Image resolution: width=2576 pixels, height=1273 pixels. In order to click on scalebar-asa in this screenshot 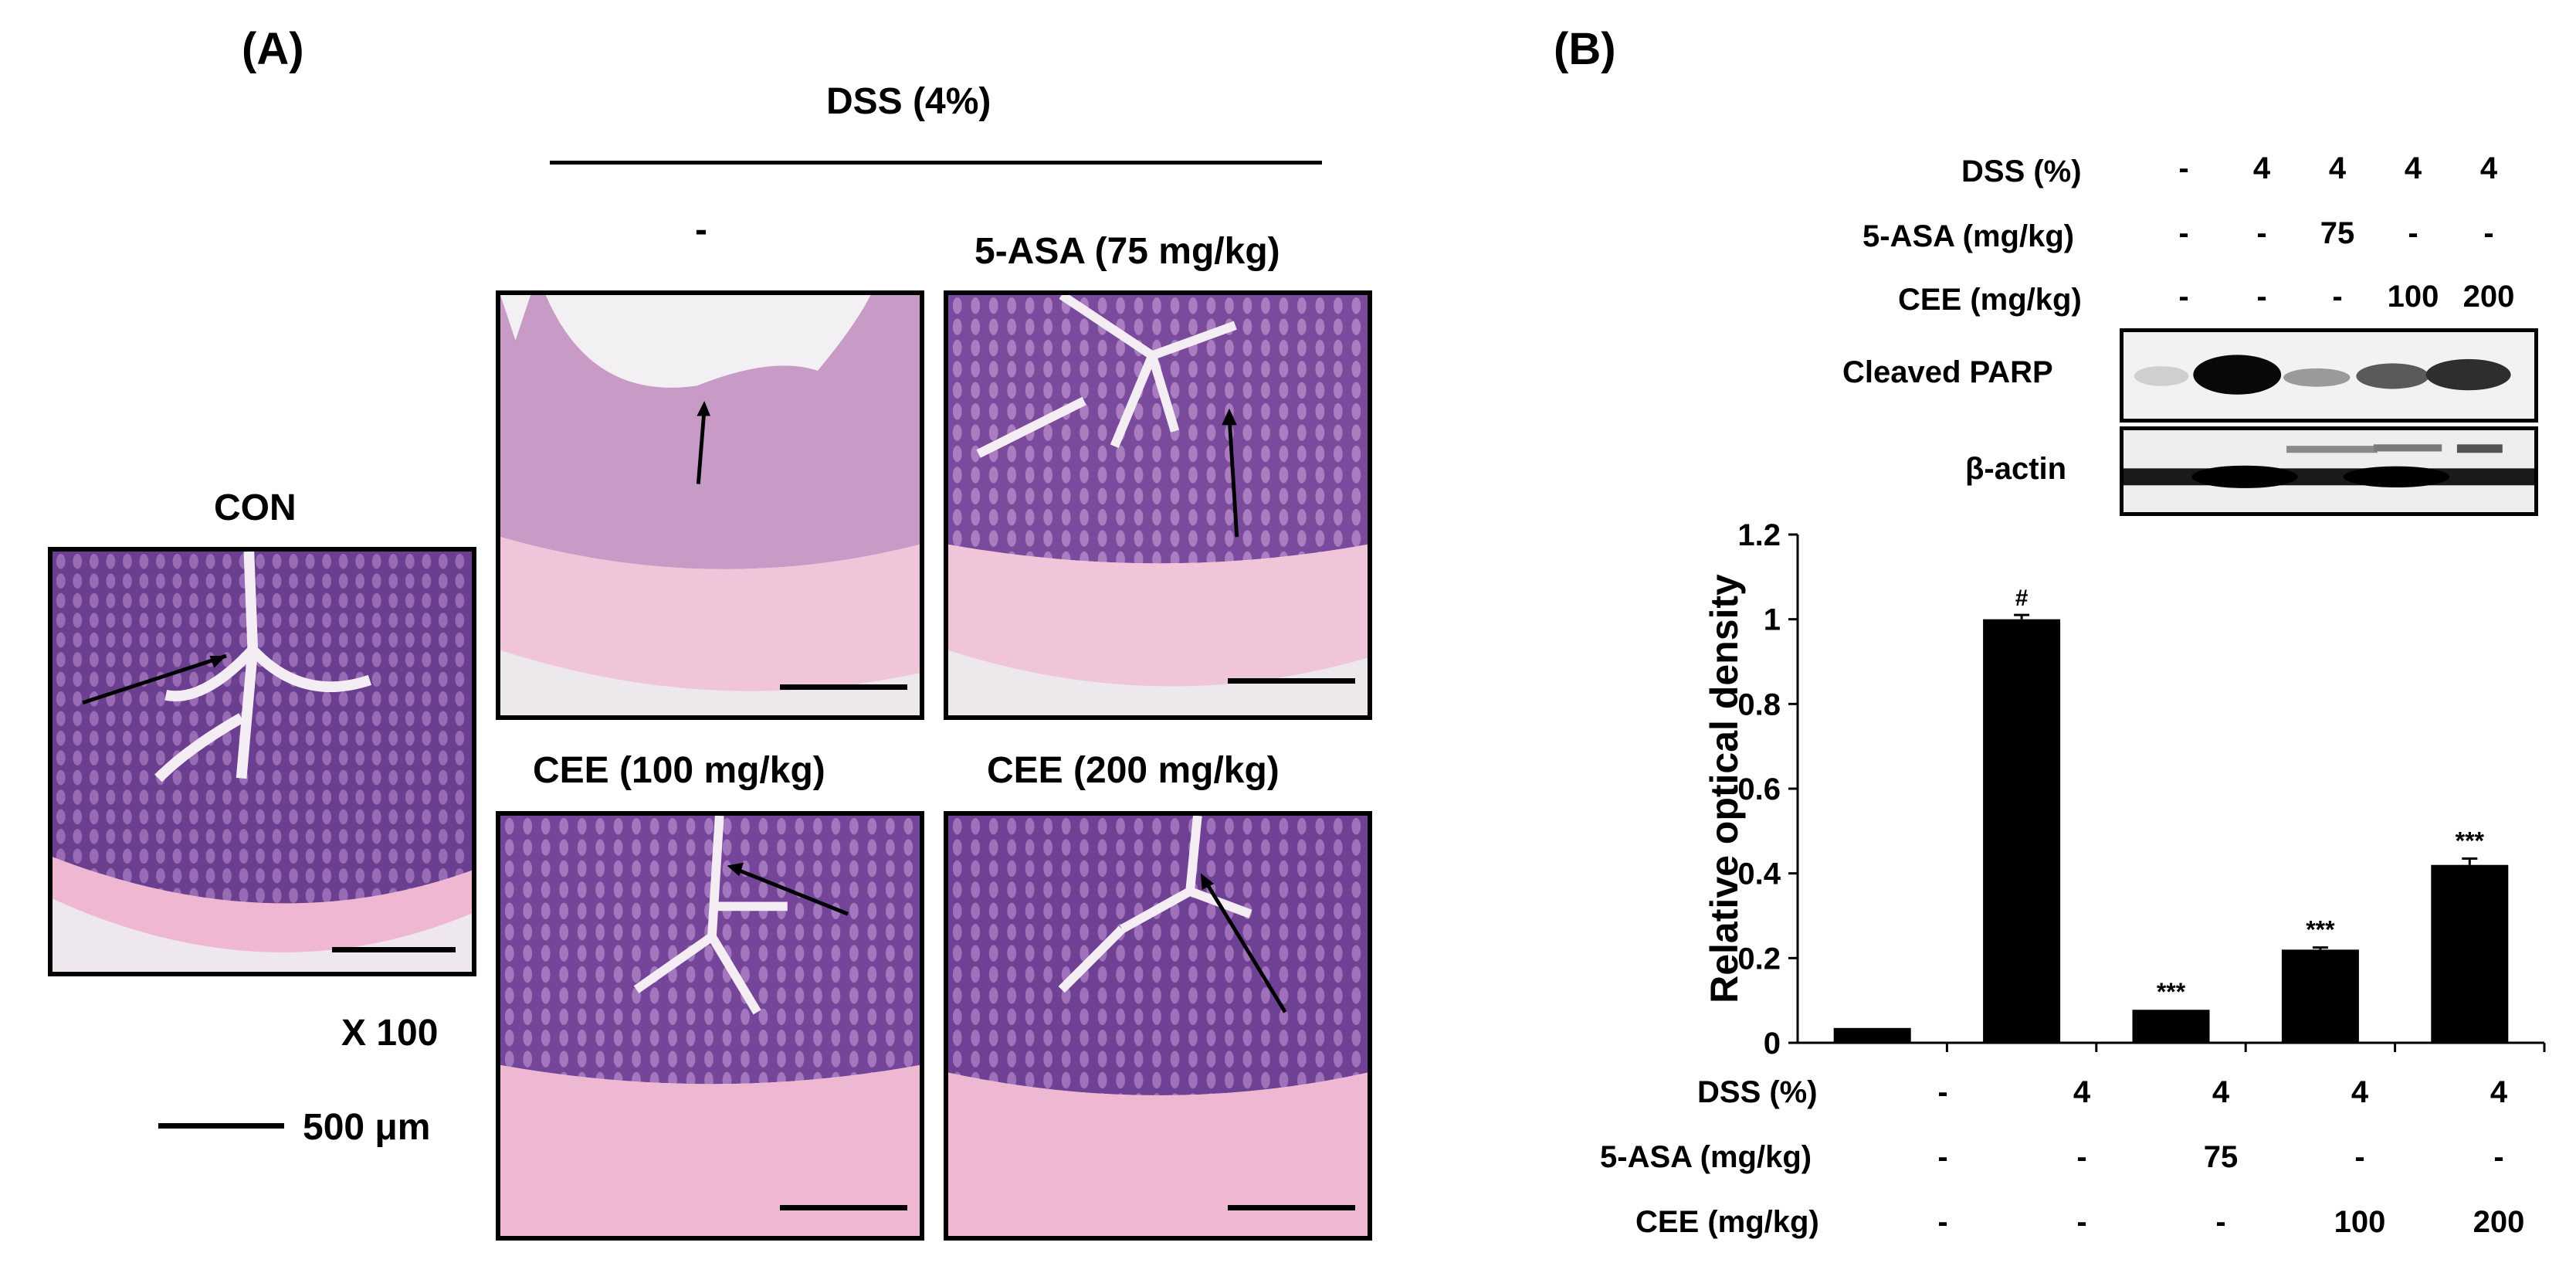, I will do `click(1291, 681)`.